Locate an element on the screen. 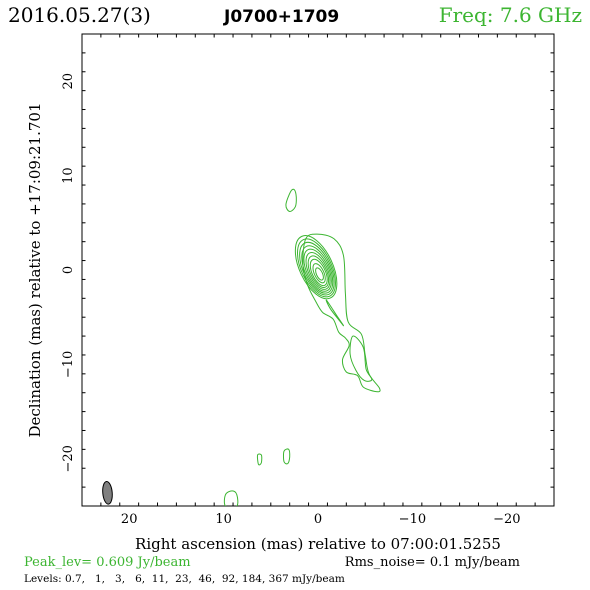 This screenshot has width=590, height=590. beam-shape is located at coordinates (107, 492).